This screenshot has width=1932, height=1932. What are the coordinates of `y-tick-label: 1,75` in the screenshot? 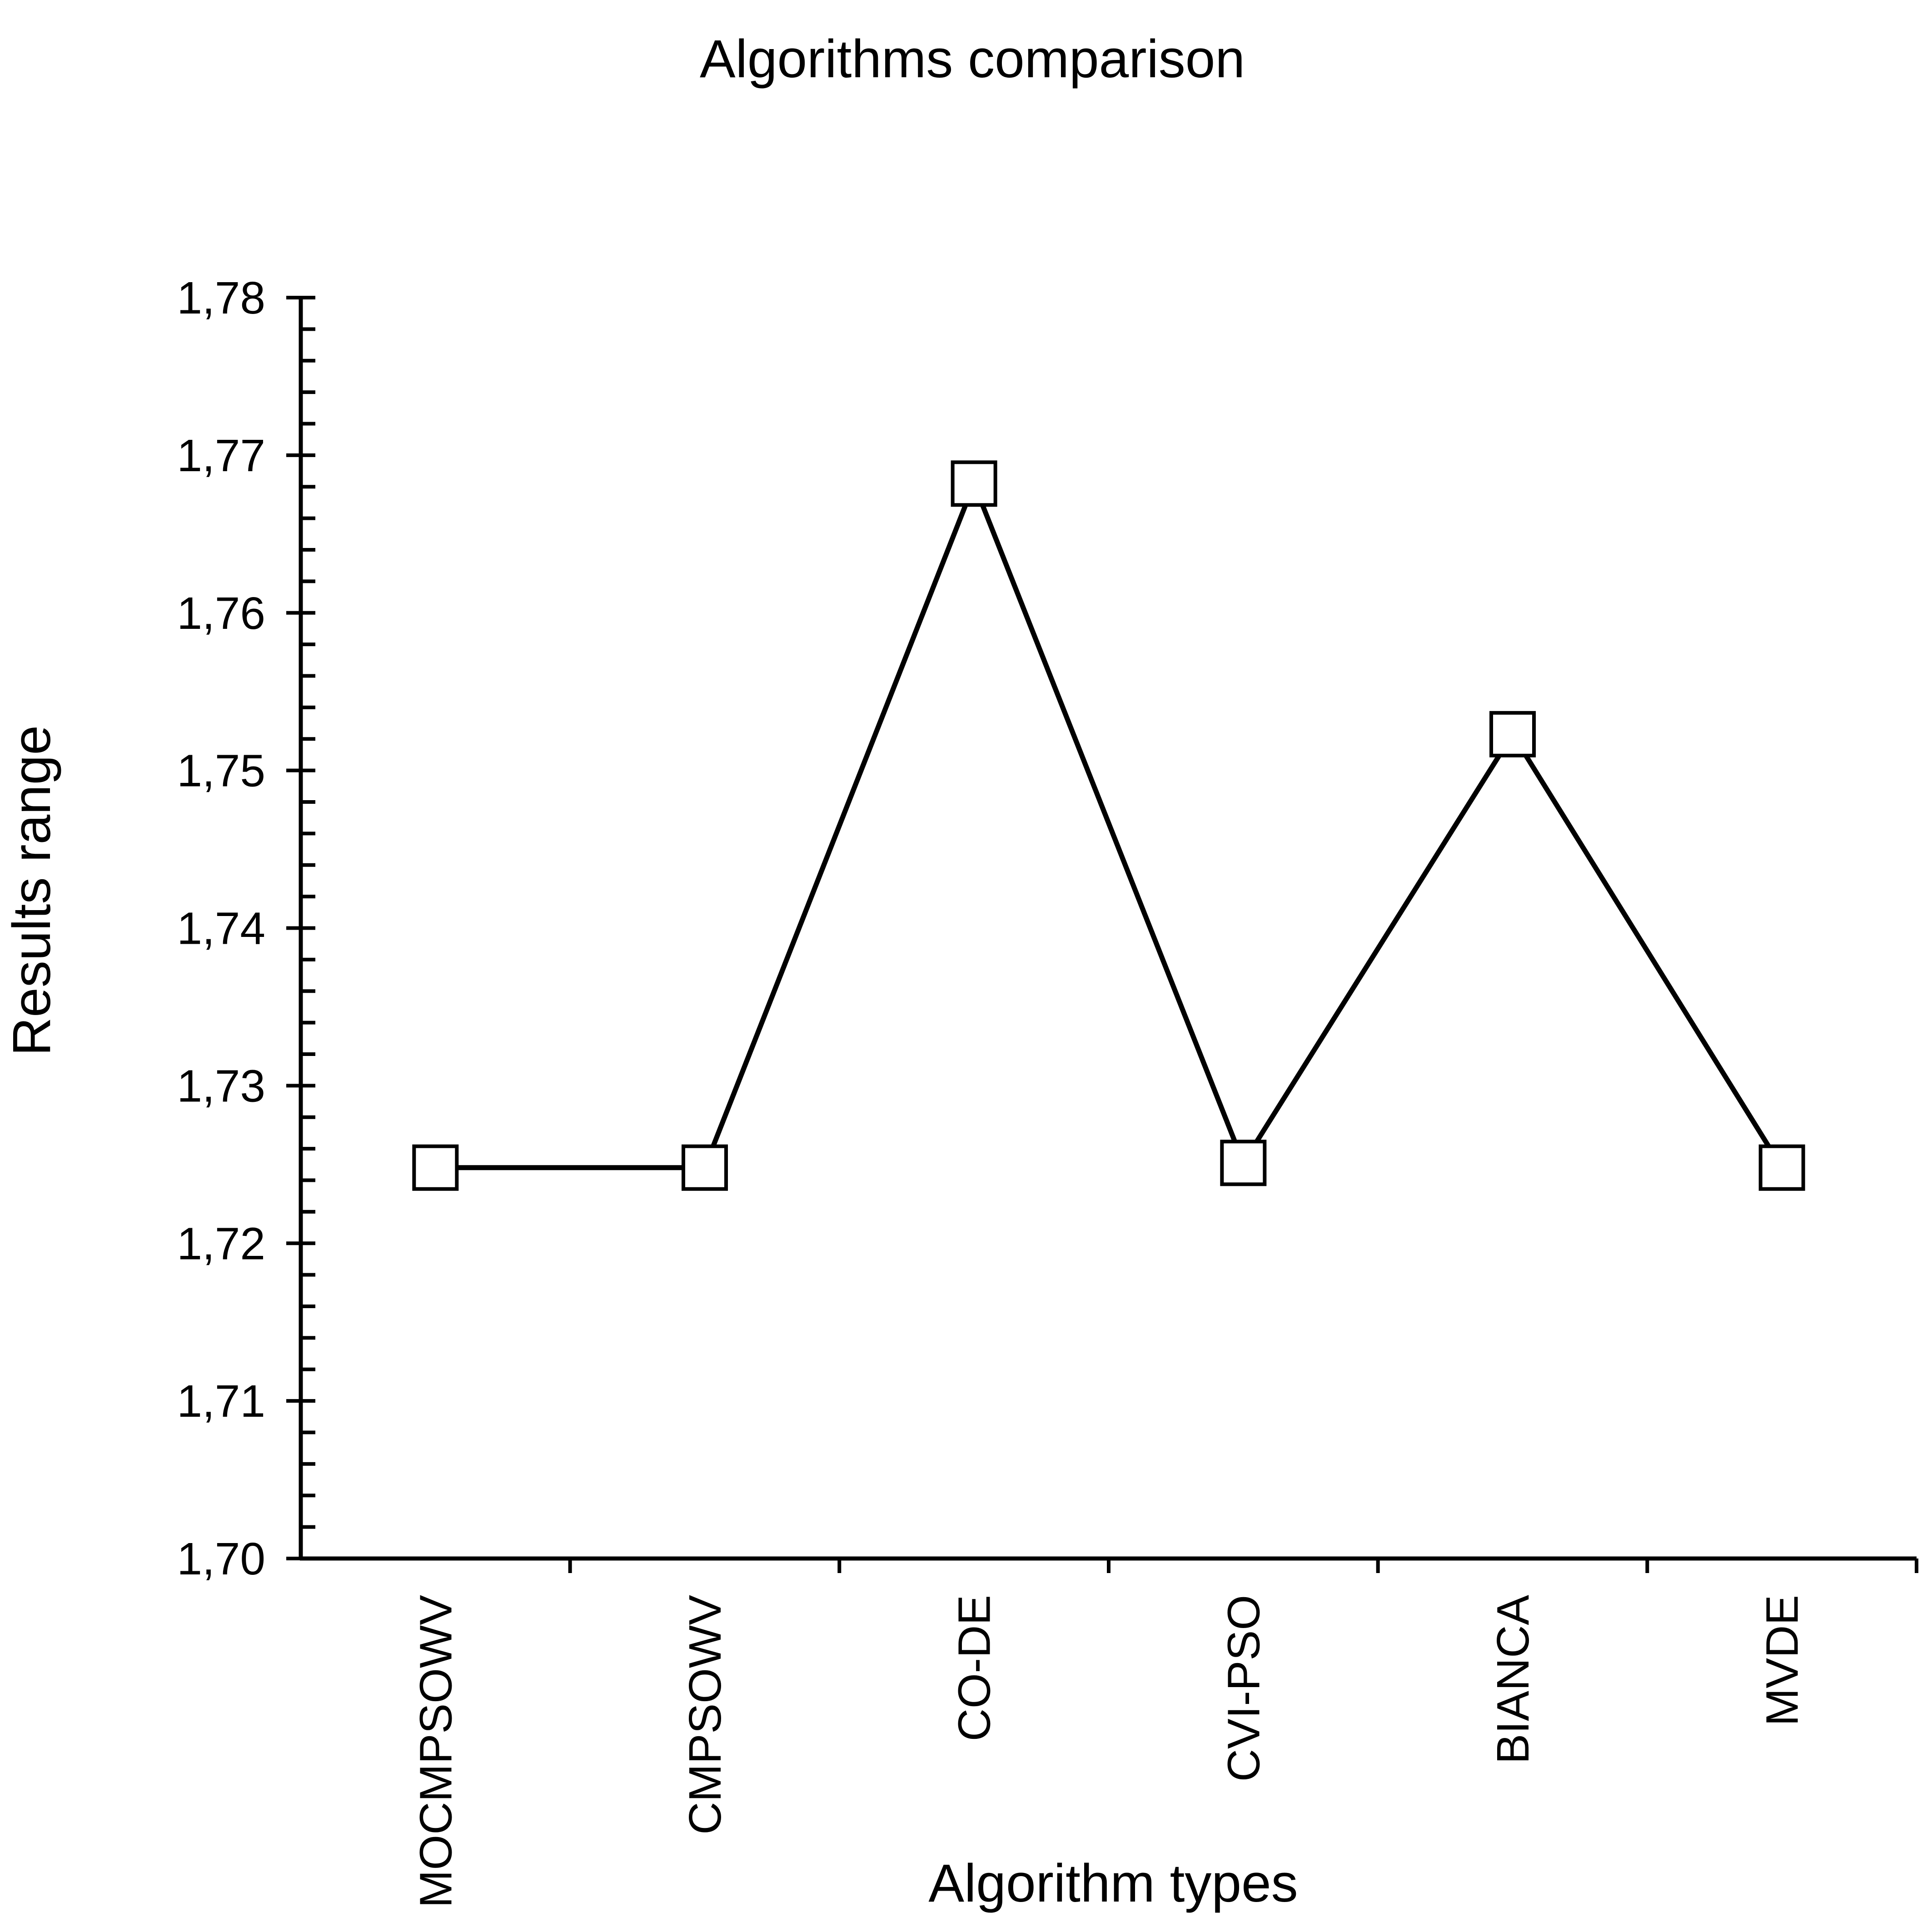 It's located at (221, 772).